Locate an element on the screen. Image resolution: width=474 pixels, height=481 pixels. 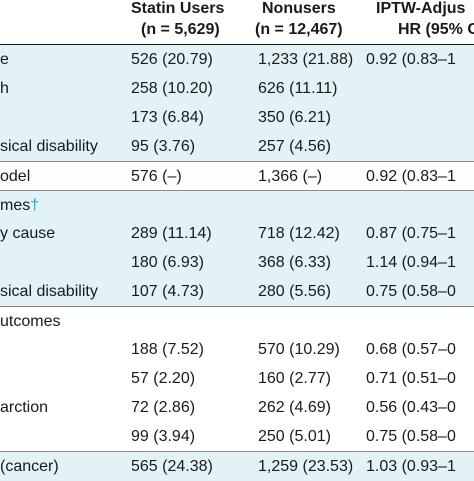
table-row: odel 576 (–) 1,366 (–) 0.92 (0.83–1 is located at coordinates (237, 176).